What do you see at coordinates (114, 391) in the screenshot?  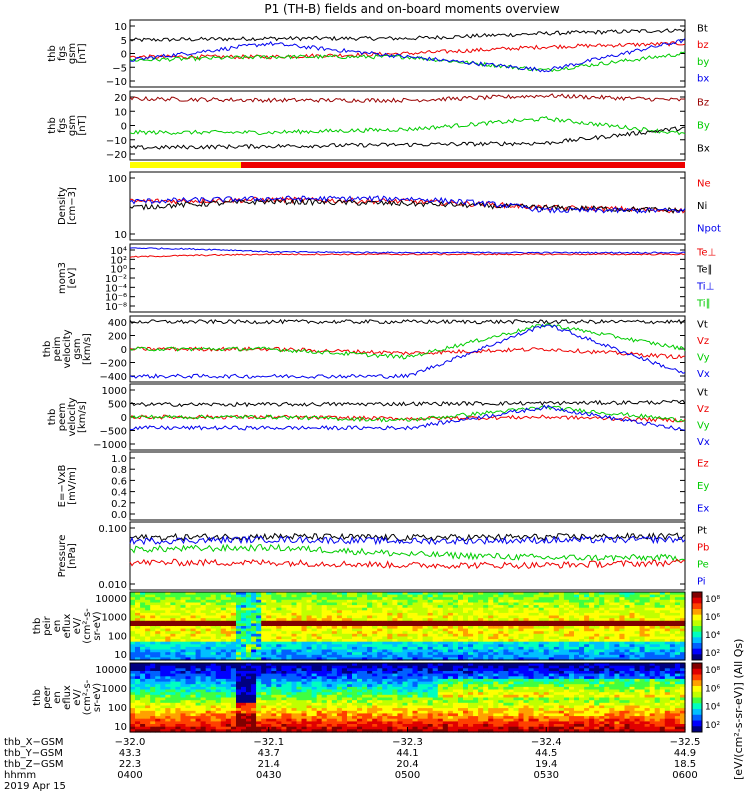 I see `y-tick-label: 1000` at bounding box center [114, 391].